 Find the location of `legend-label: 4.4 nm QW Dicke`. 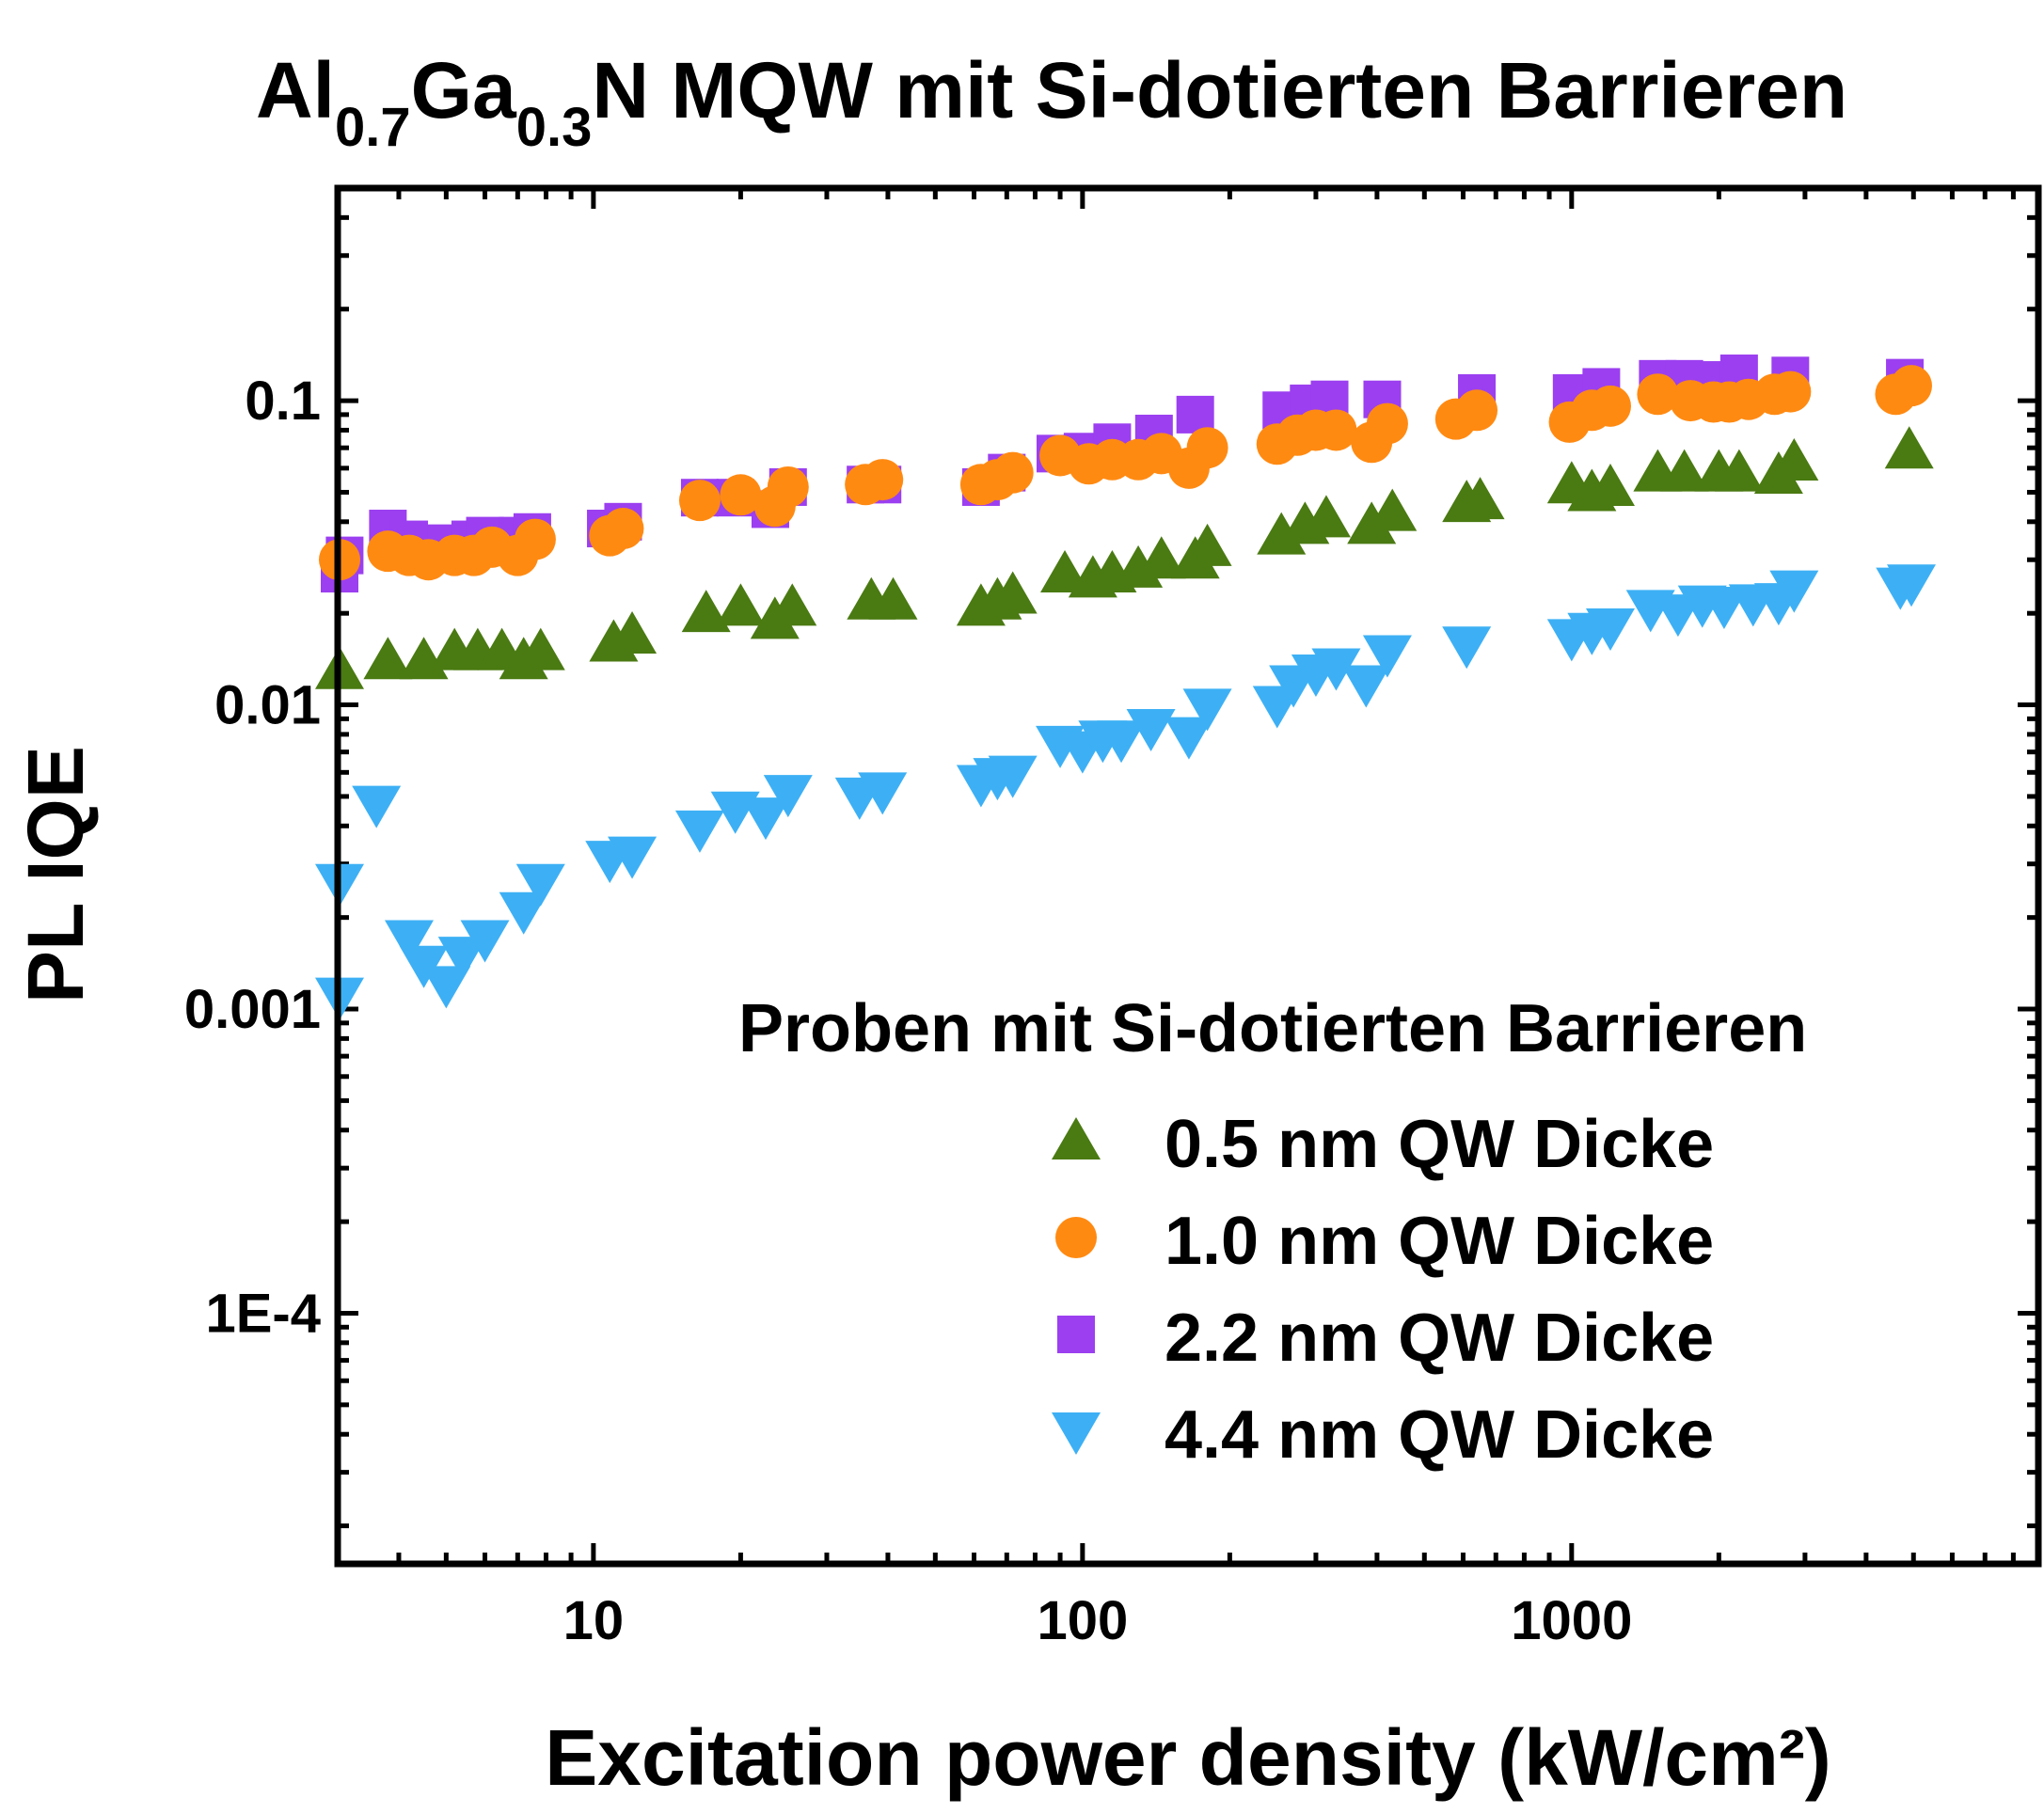

legend-label: 4.4 nm QW Dicke is located at coordinates (1439, 1435).